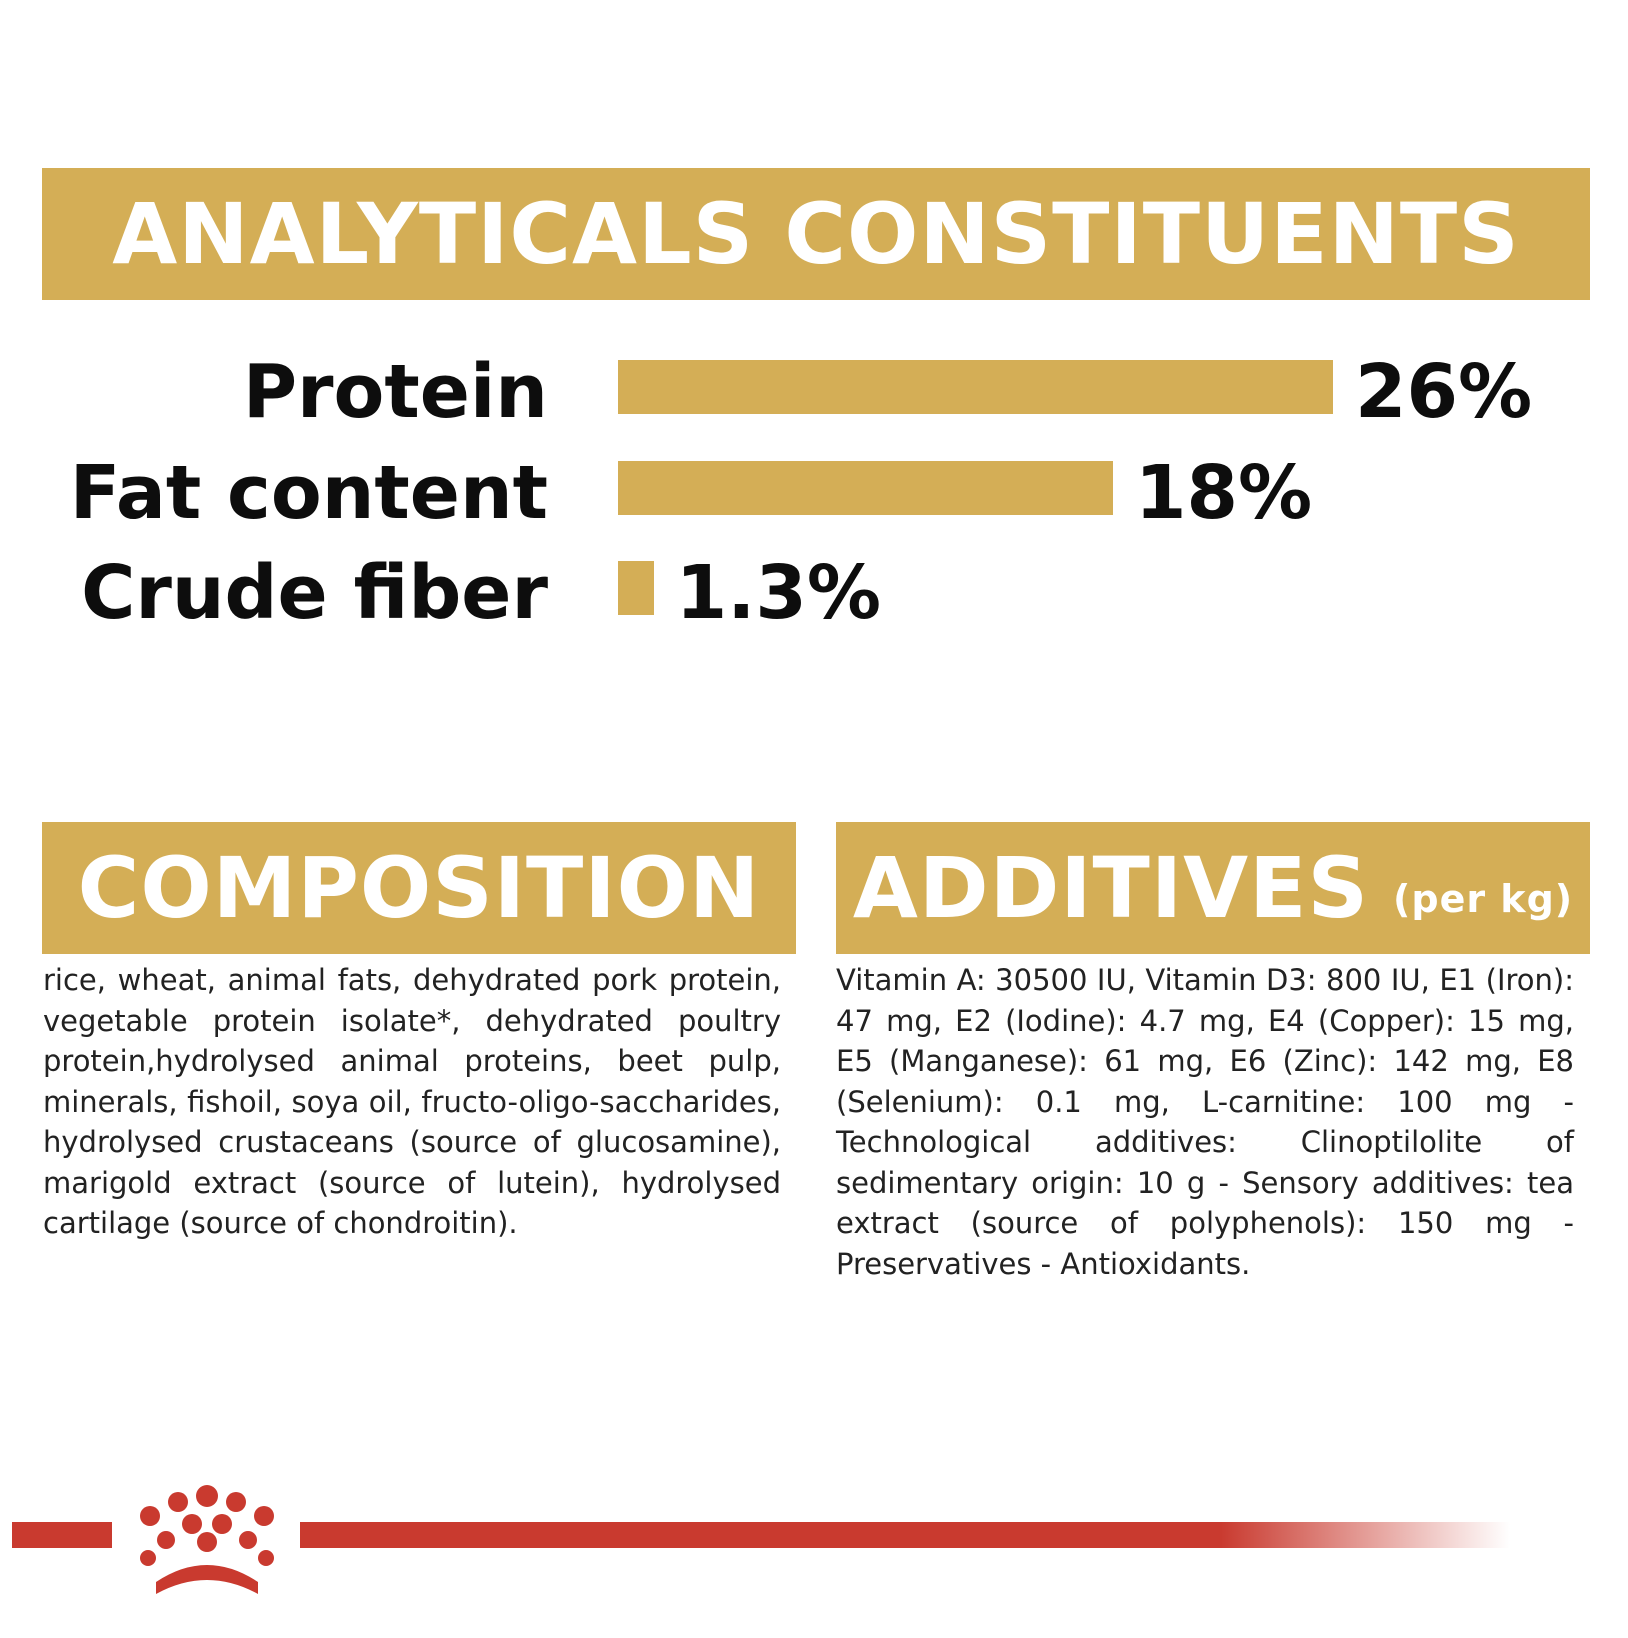  Describe the element at coordinates (314, 593) in the screenshot. I see `crude-fiber-label: Crude fiber` at that location.